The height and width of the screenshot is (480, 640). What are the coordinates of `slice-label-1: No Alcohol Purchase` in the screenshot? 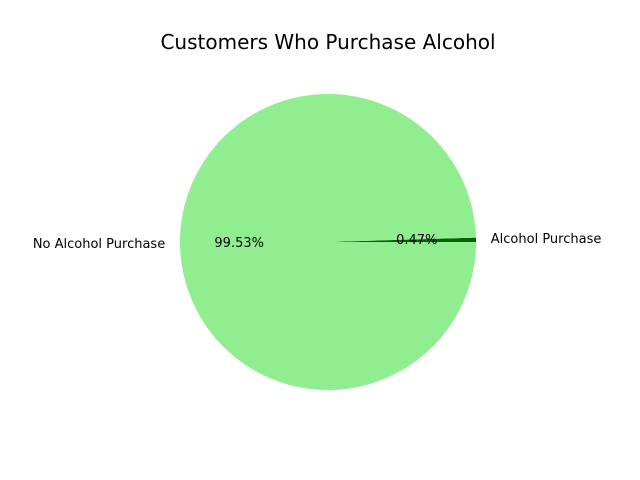 It's located at (99, 244).